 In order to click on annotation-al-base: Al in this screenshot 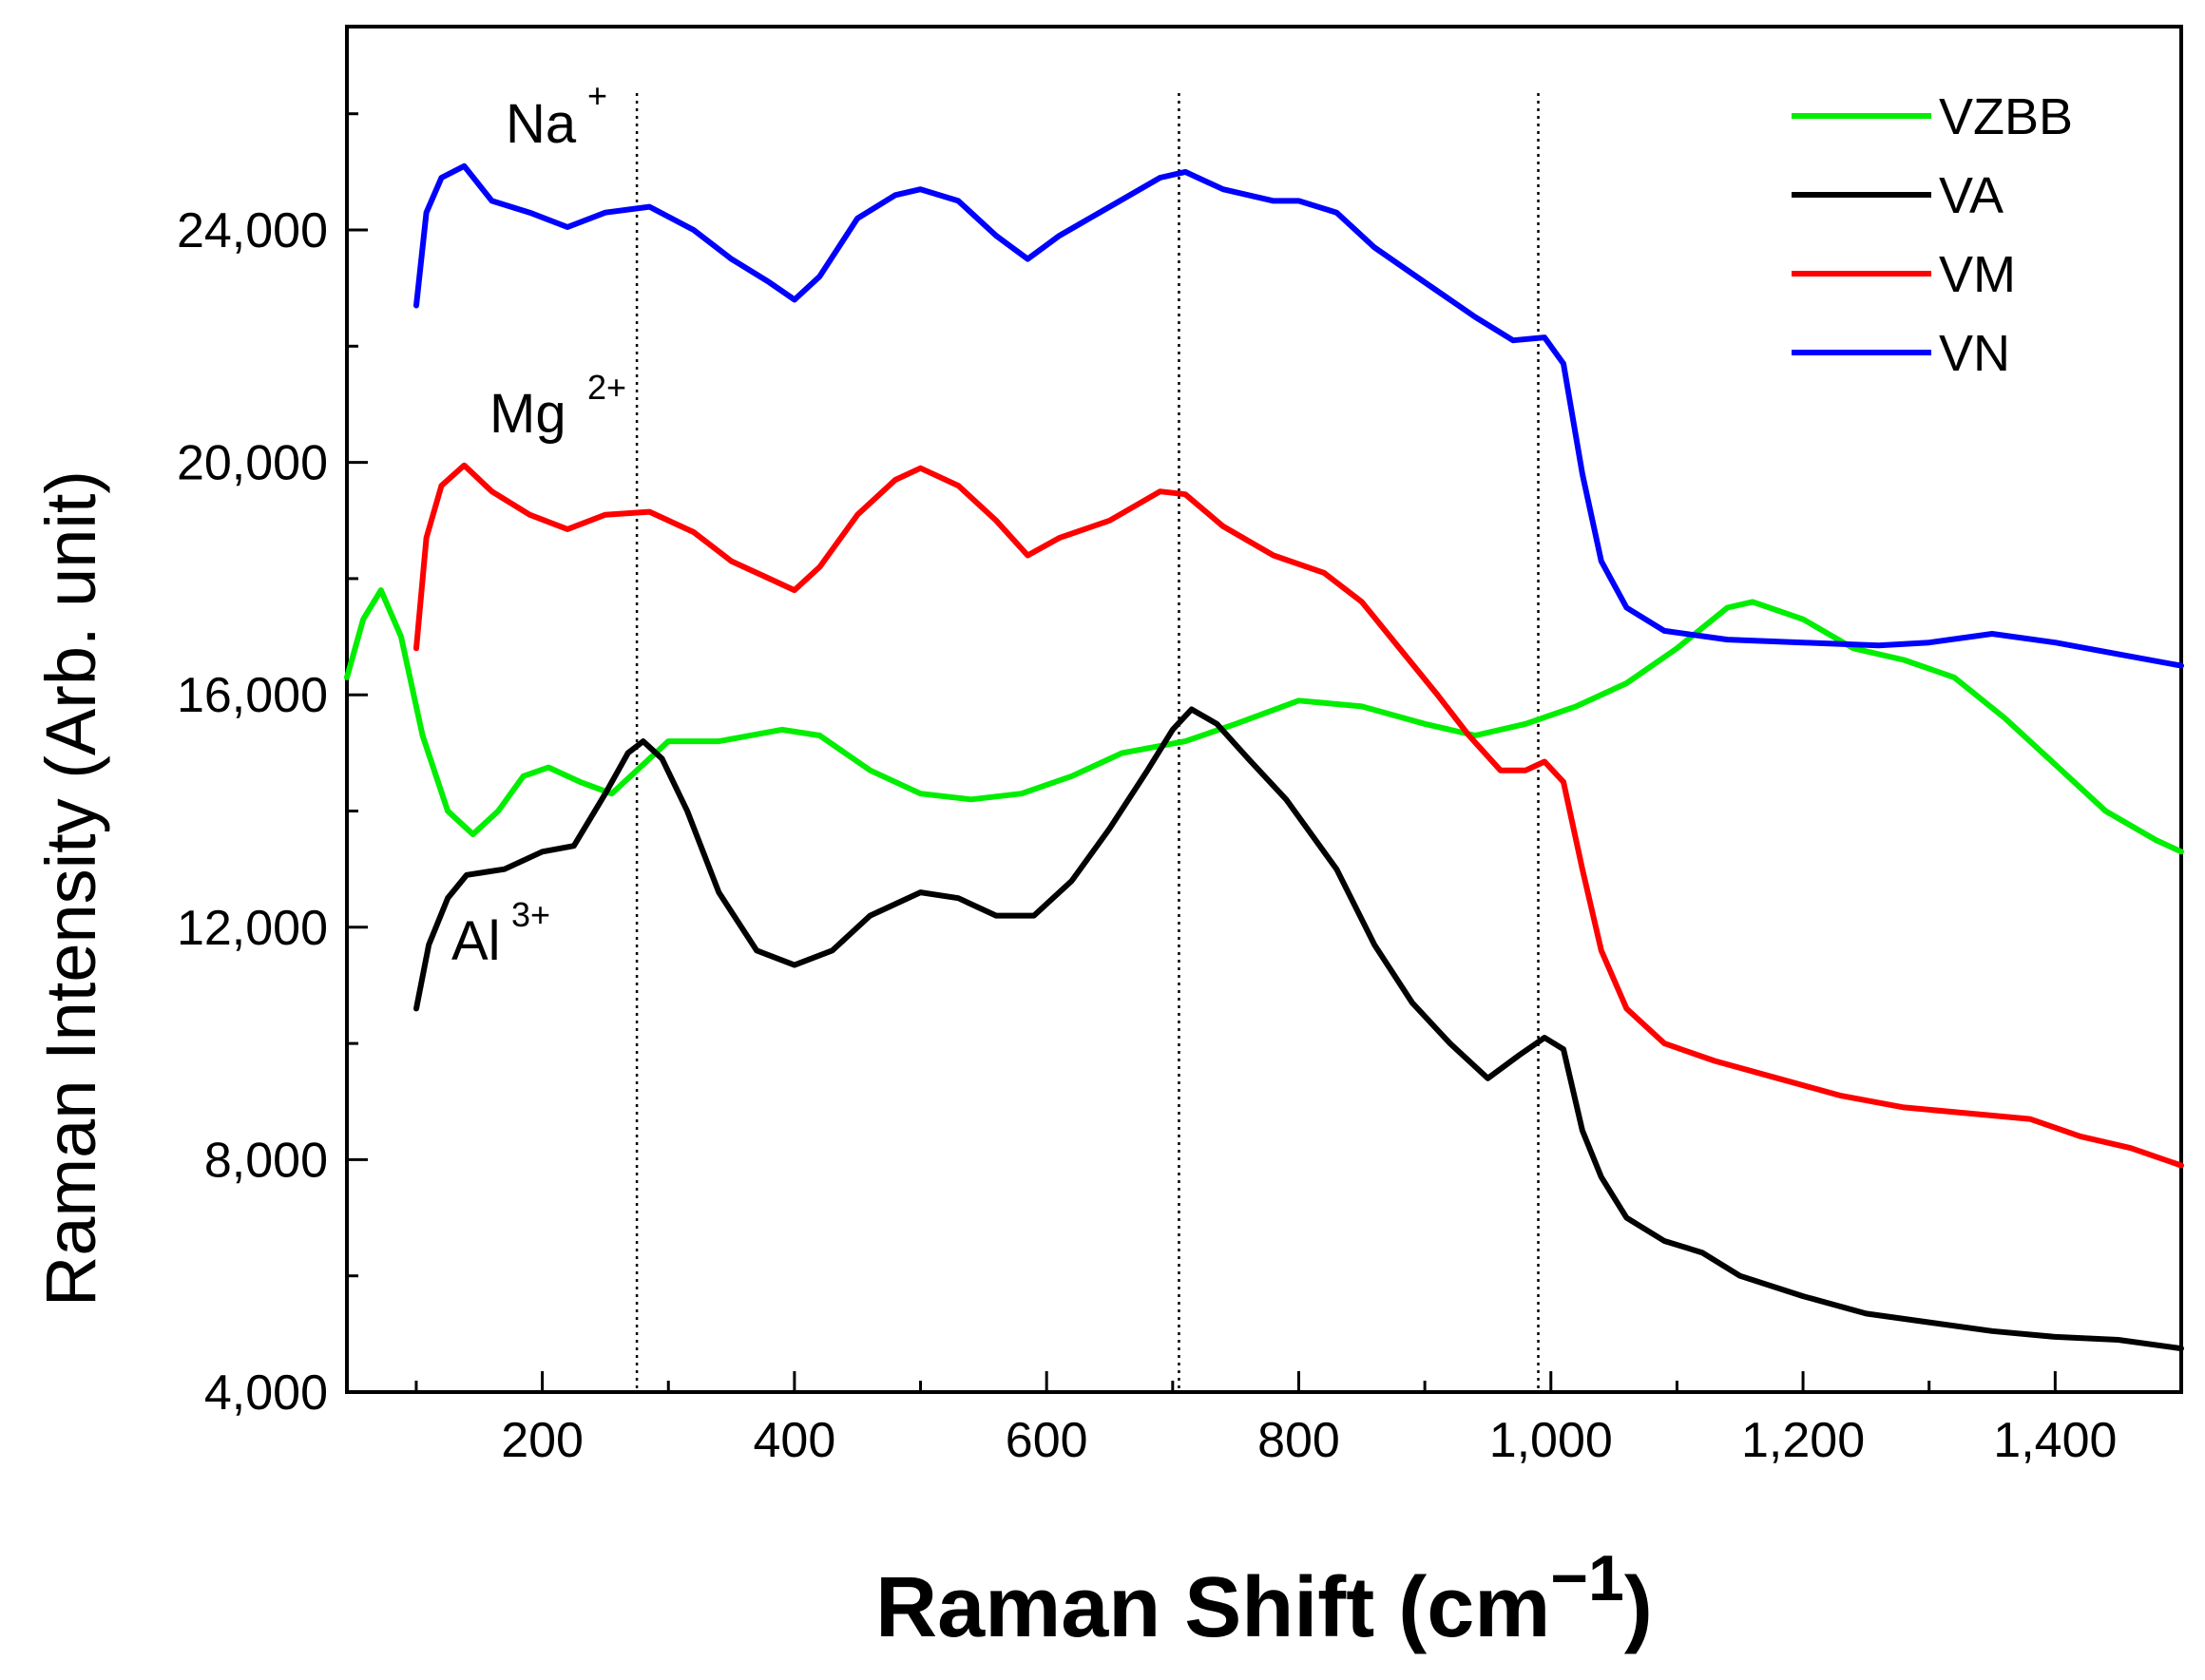, I will do `click(476, 941)`.